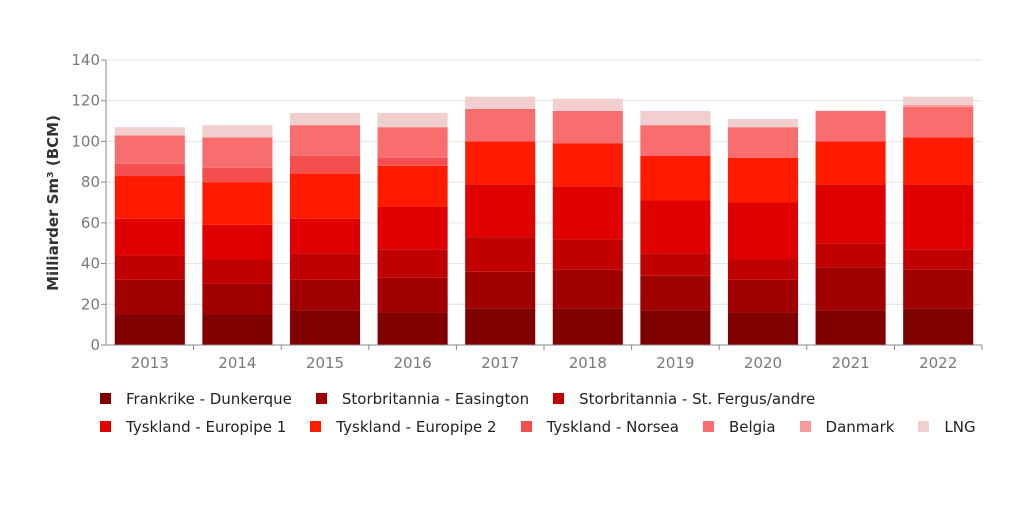 This screenshot has height=510, width=1024. Describe the element at coordinates (416, 426) in the screenshot. I see `legend-label: Tyskland - Europipe 2` at that location.